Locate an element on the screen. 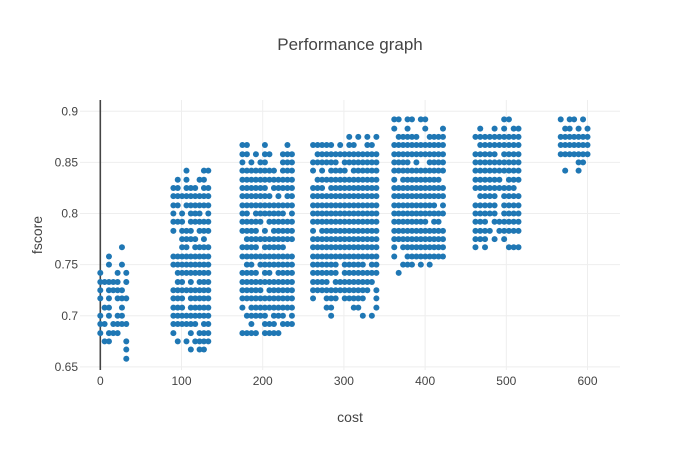 This screenshot has width=700, height=450. x-axis-title: cost is located at coordinates (350, 417).